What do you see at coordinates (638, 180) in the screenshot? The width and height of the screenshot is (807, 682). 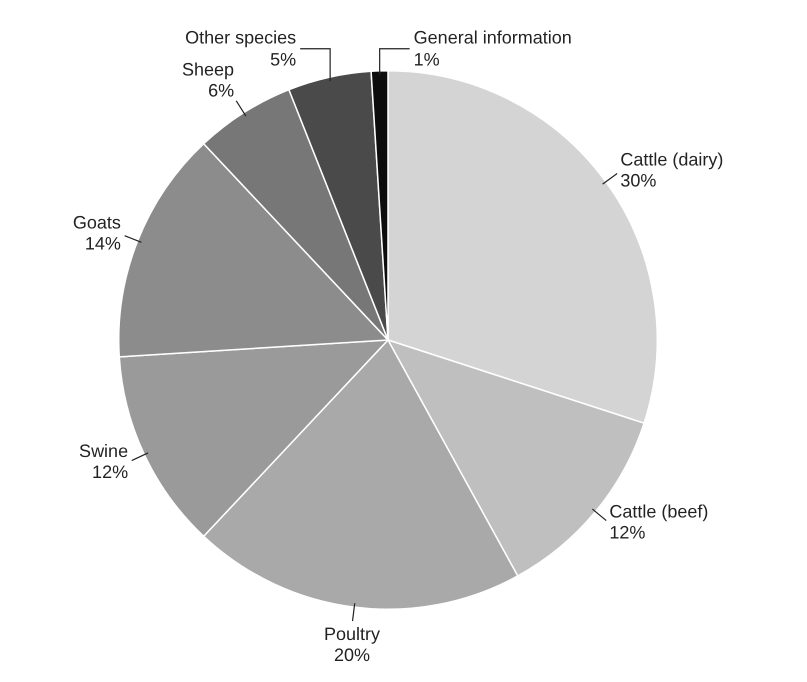 I see `data-label: 30%` at bounding box center [638, 180].